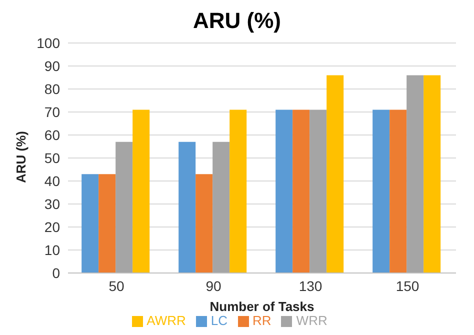  Describe the element at coordinates (262, 306) in the screenshot. I see `x-axis-title: Number of Tasks` at that location.